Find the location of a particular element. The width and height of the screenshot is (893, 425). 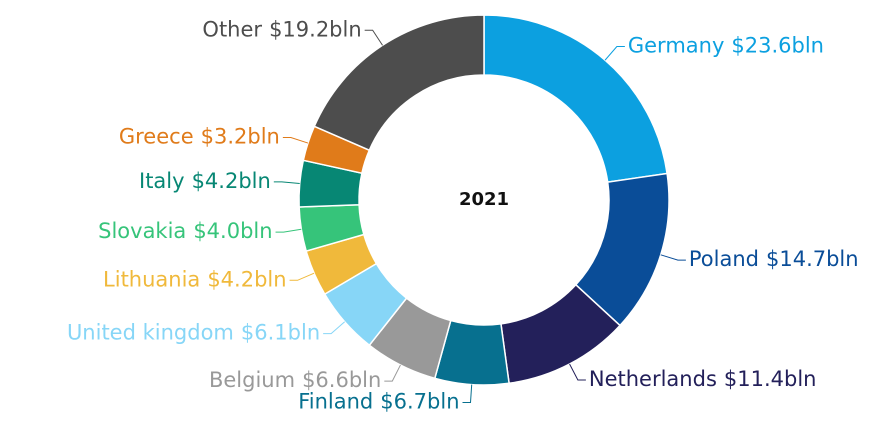

category-label: United kingdom is located at coordinates (150, 333).